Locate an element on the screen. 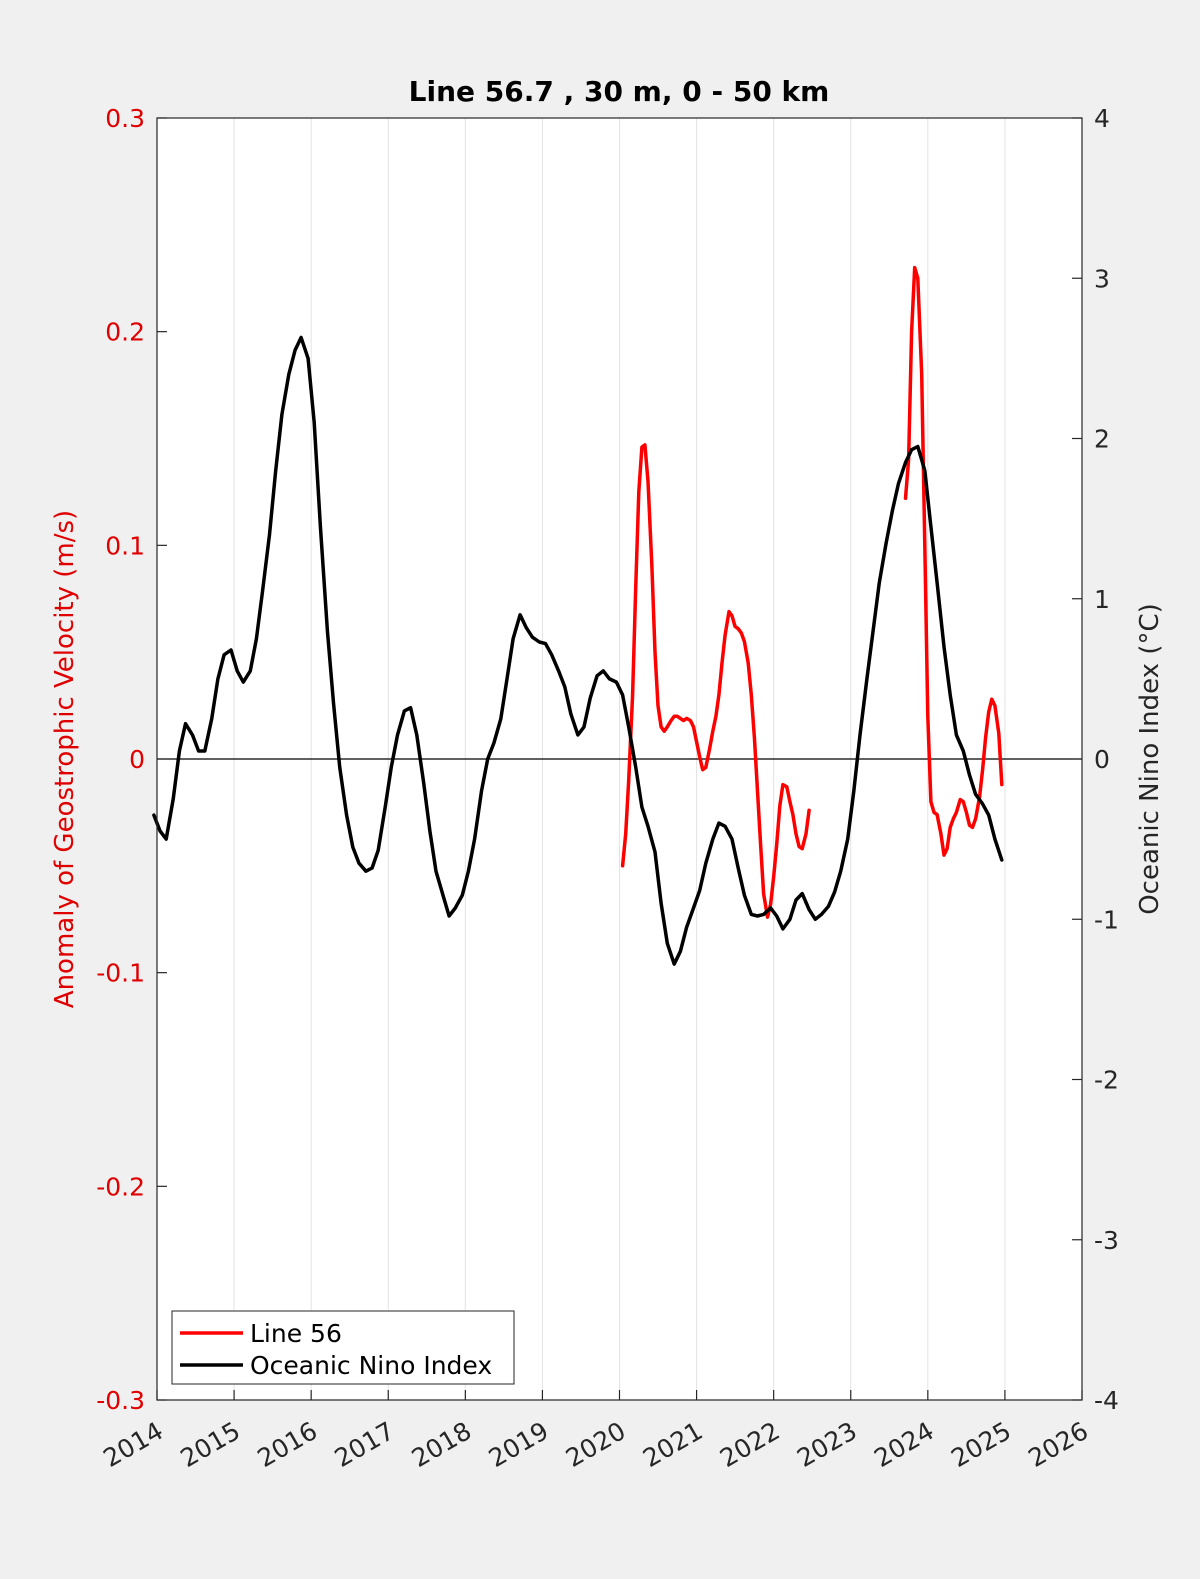  legend-label-oni: Oceanic Nino Index is located at coordinates (371, 1365).